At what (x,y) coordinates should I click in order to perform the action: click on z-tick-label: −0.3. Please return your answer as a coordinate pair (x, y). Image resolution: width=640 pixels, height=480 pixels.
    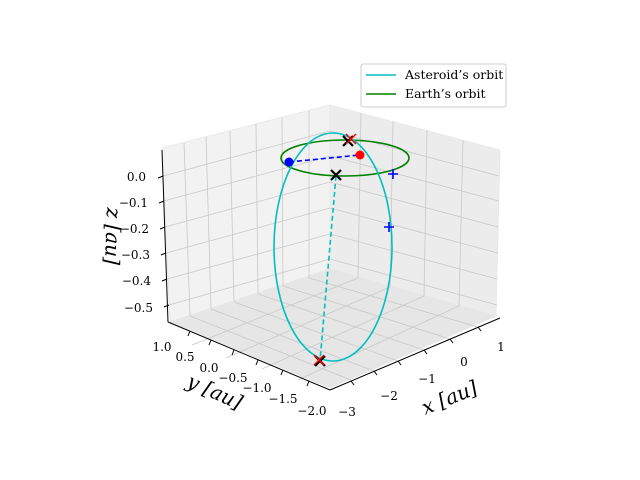
    Looking at the image, I should click on (135, 255).